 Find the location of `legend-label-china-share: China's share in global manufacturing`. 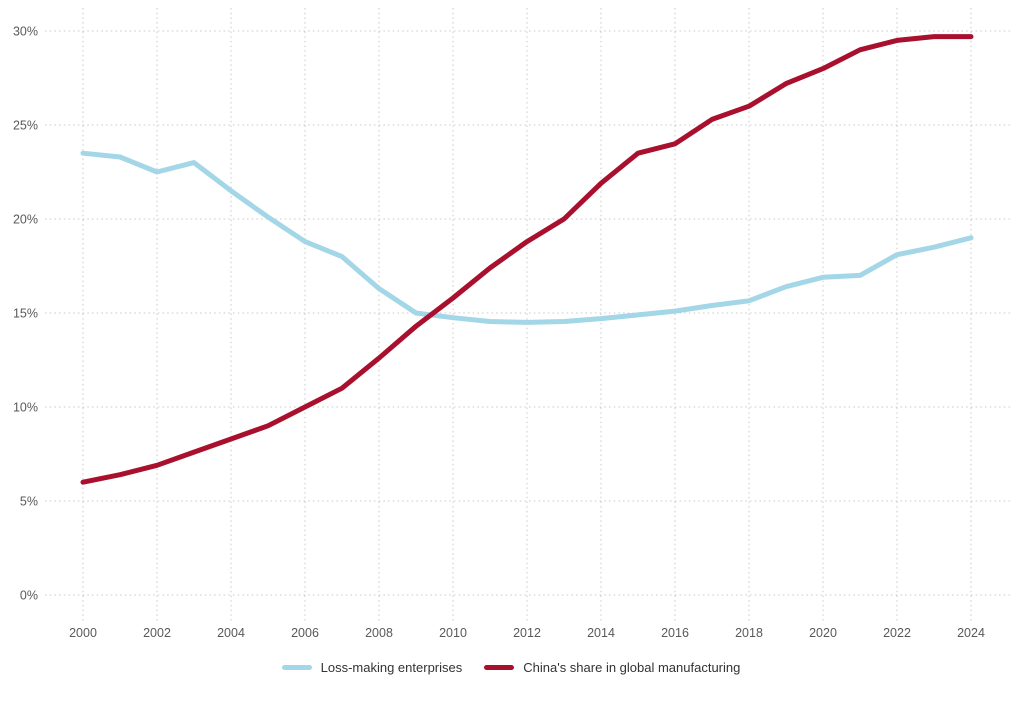

legend-label-china-share: China's share in global manufacturing is located at coordinates (632, 667).